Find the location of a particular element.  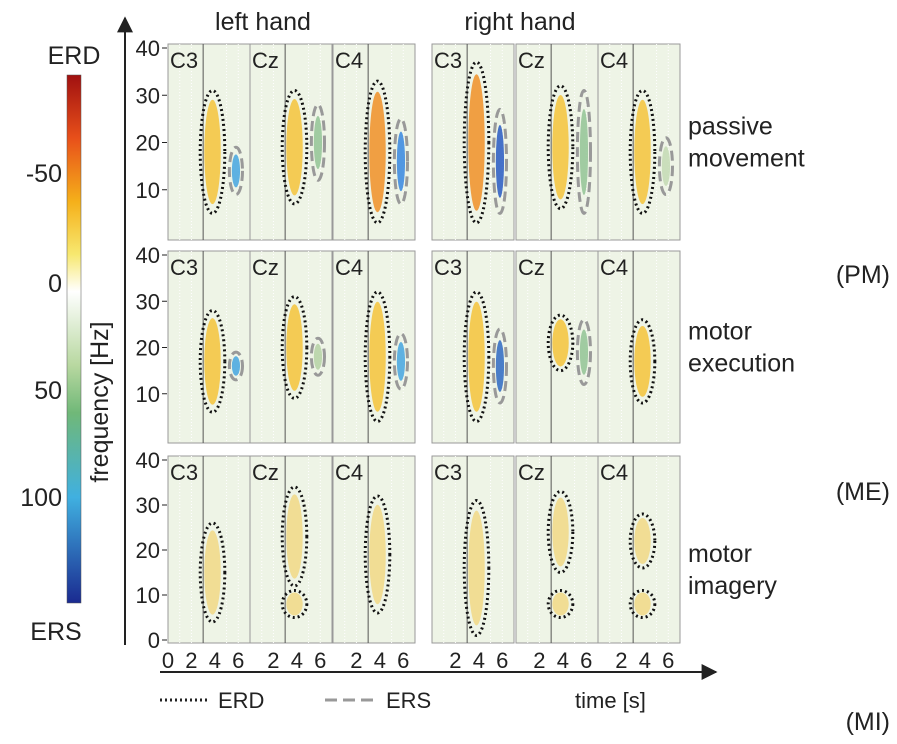

x-axis-label: time [s] is located at coordinates (610, 700).